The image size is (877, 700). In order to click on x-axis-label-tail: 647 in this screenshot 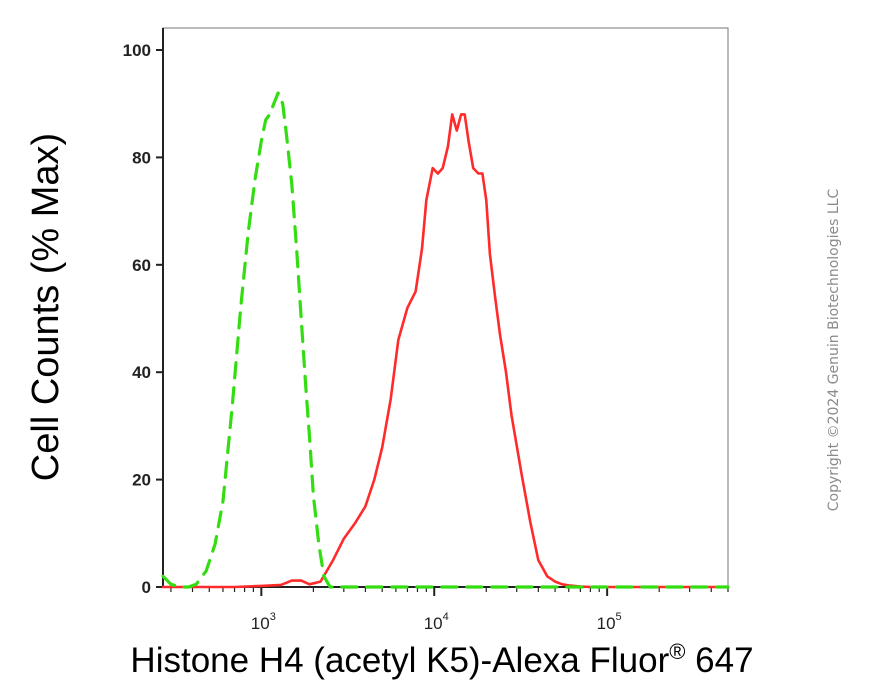, I will do `click(719, 660)`.